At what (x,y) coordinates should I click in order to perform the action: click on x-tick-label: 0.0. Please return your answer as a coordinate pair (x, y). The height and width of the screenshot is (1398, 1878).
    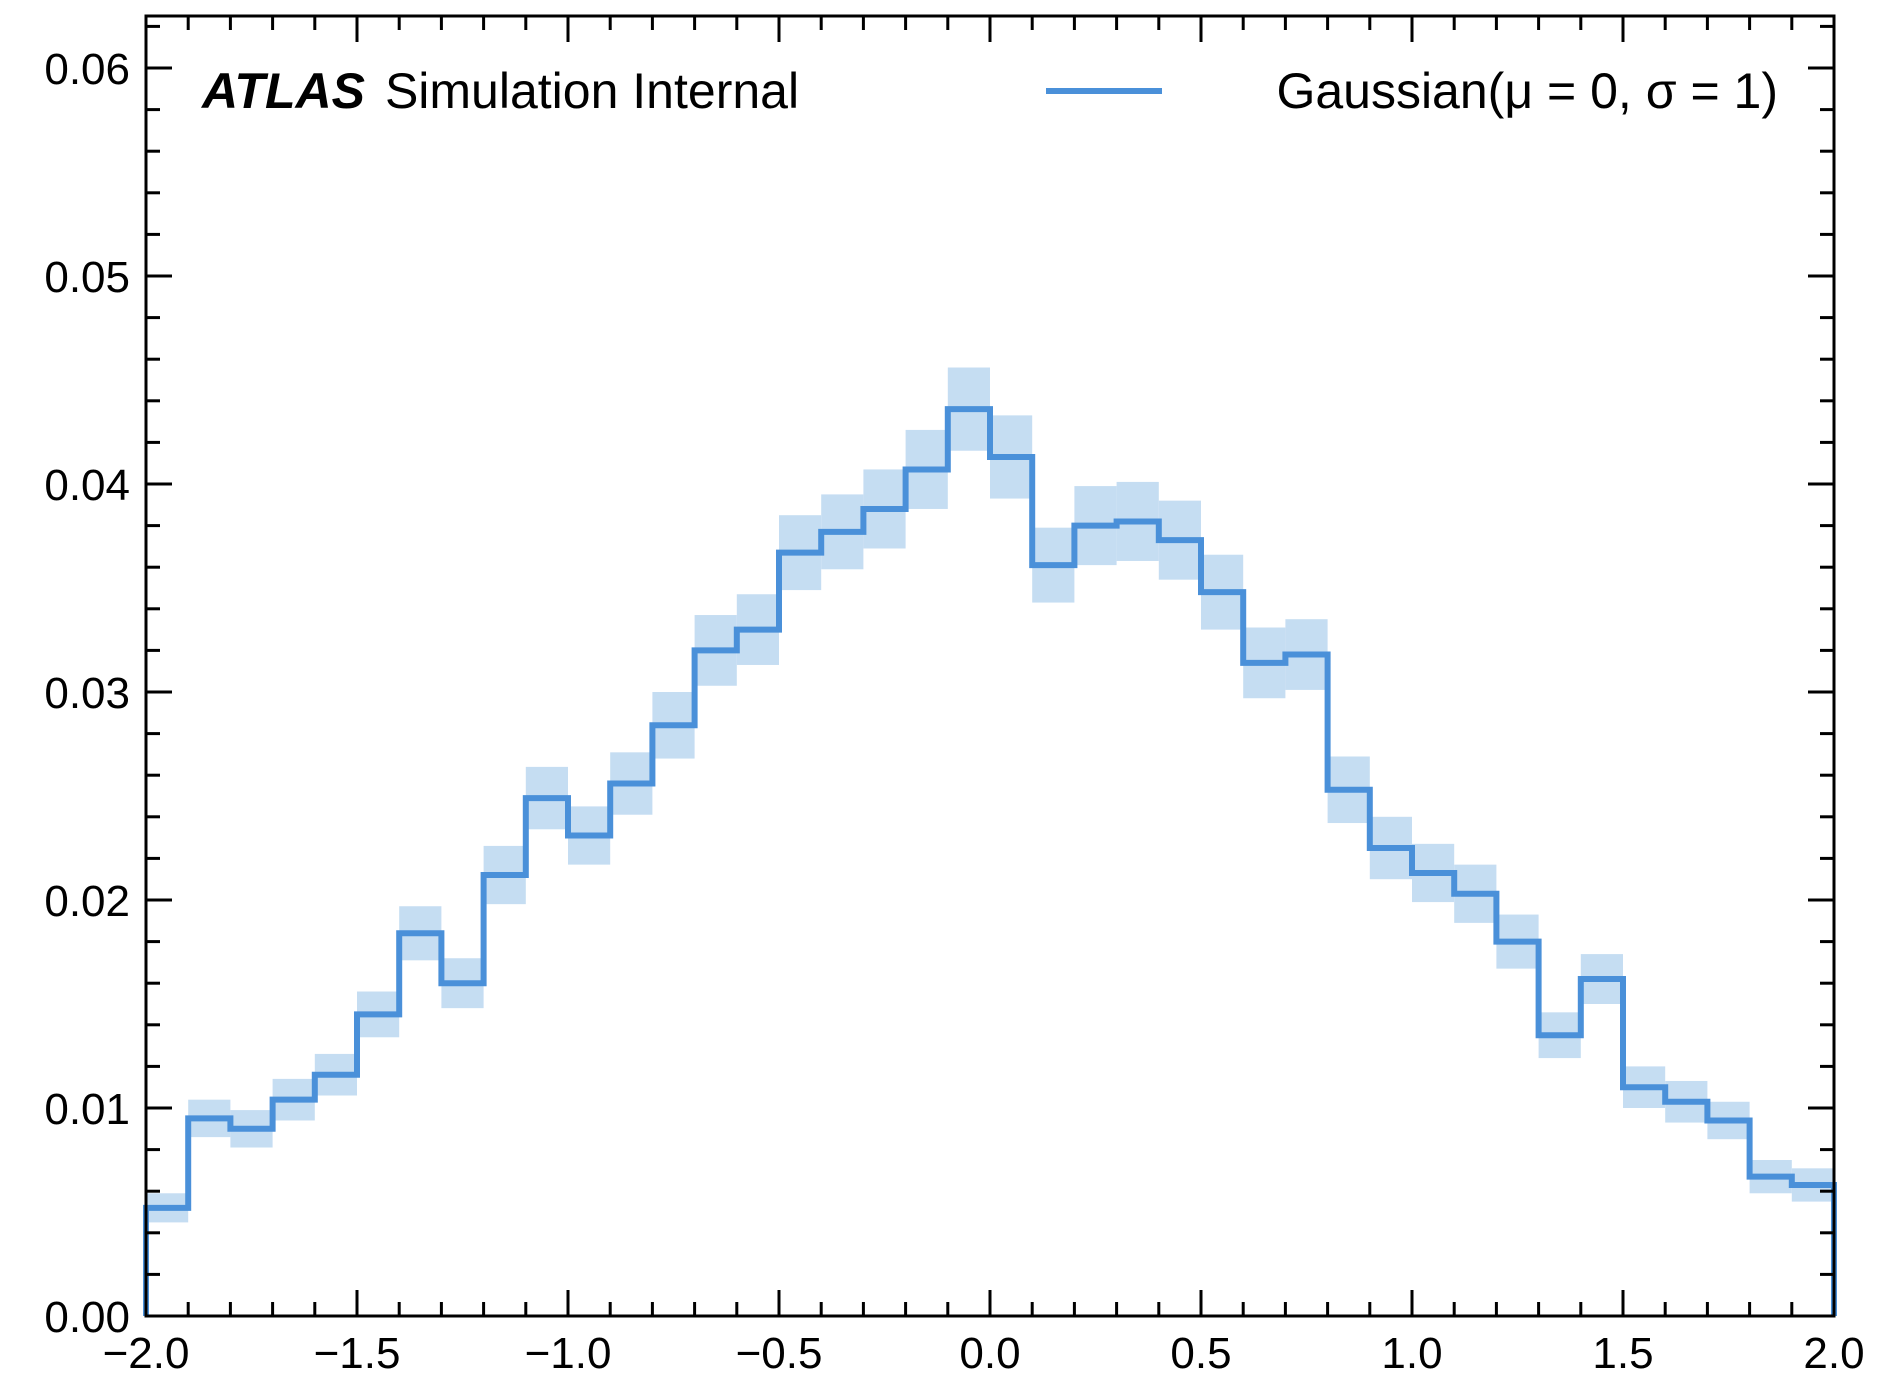
    Looking at the image, I should click on (989, 1353).